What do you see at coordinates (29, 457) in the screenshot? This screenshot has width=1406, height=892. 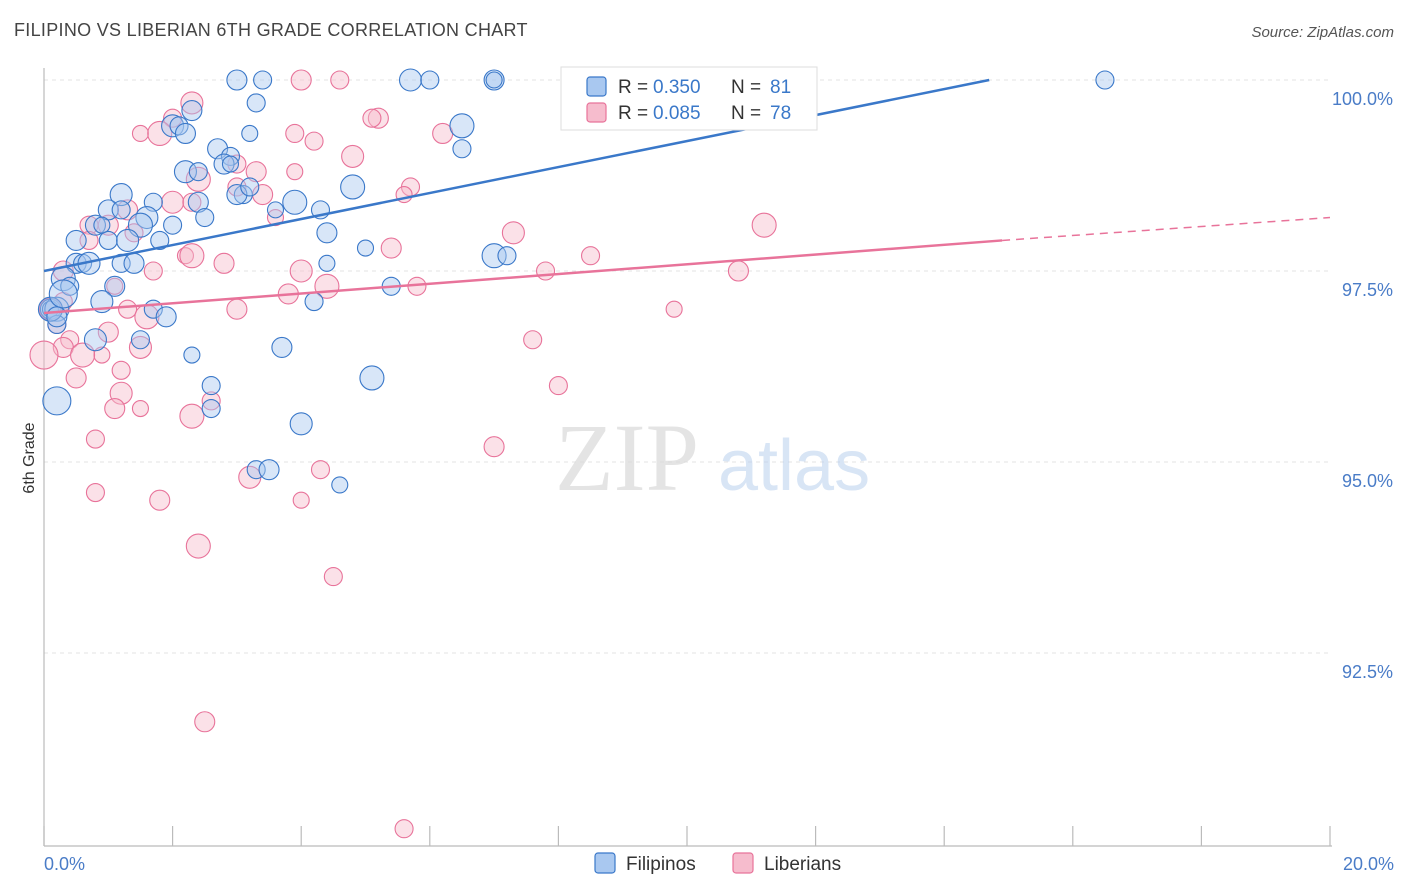 I see `y-axis-label: 6th Grade` at bounding box center [29, 457].